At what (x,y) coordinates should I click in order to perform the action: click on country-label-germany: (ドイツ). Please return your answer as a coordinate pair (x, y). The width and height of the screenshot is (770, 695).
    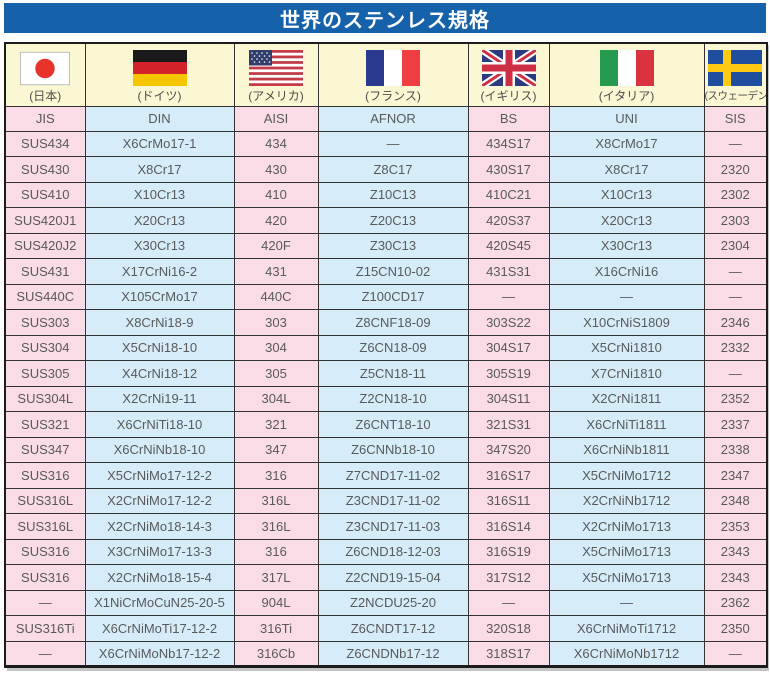
    Looking at the image, I should click on (159, 96).